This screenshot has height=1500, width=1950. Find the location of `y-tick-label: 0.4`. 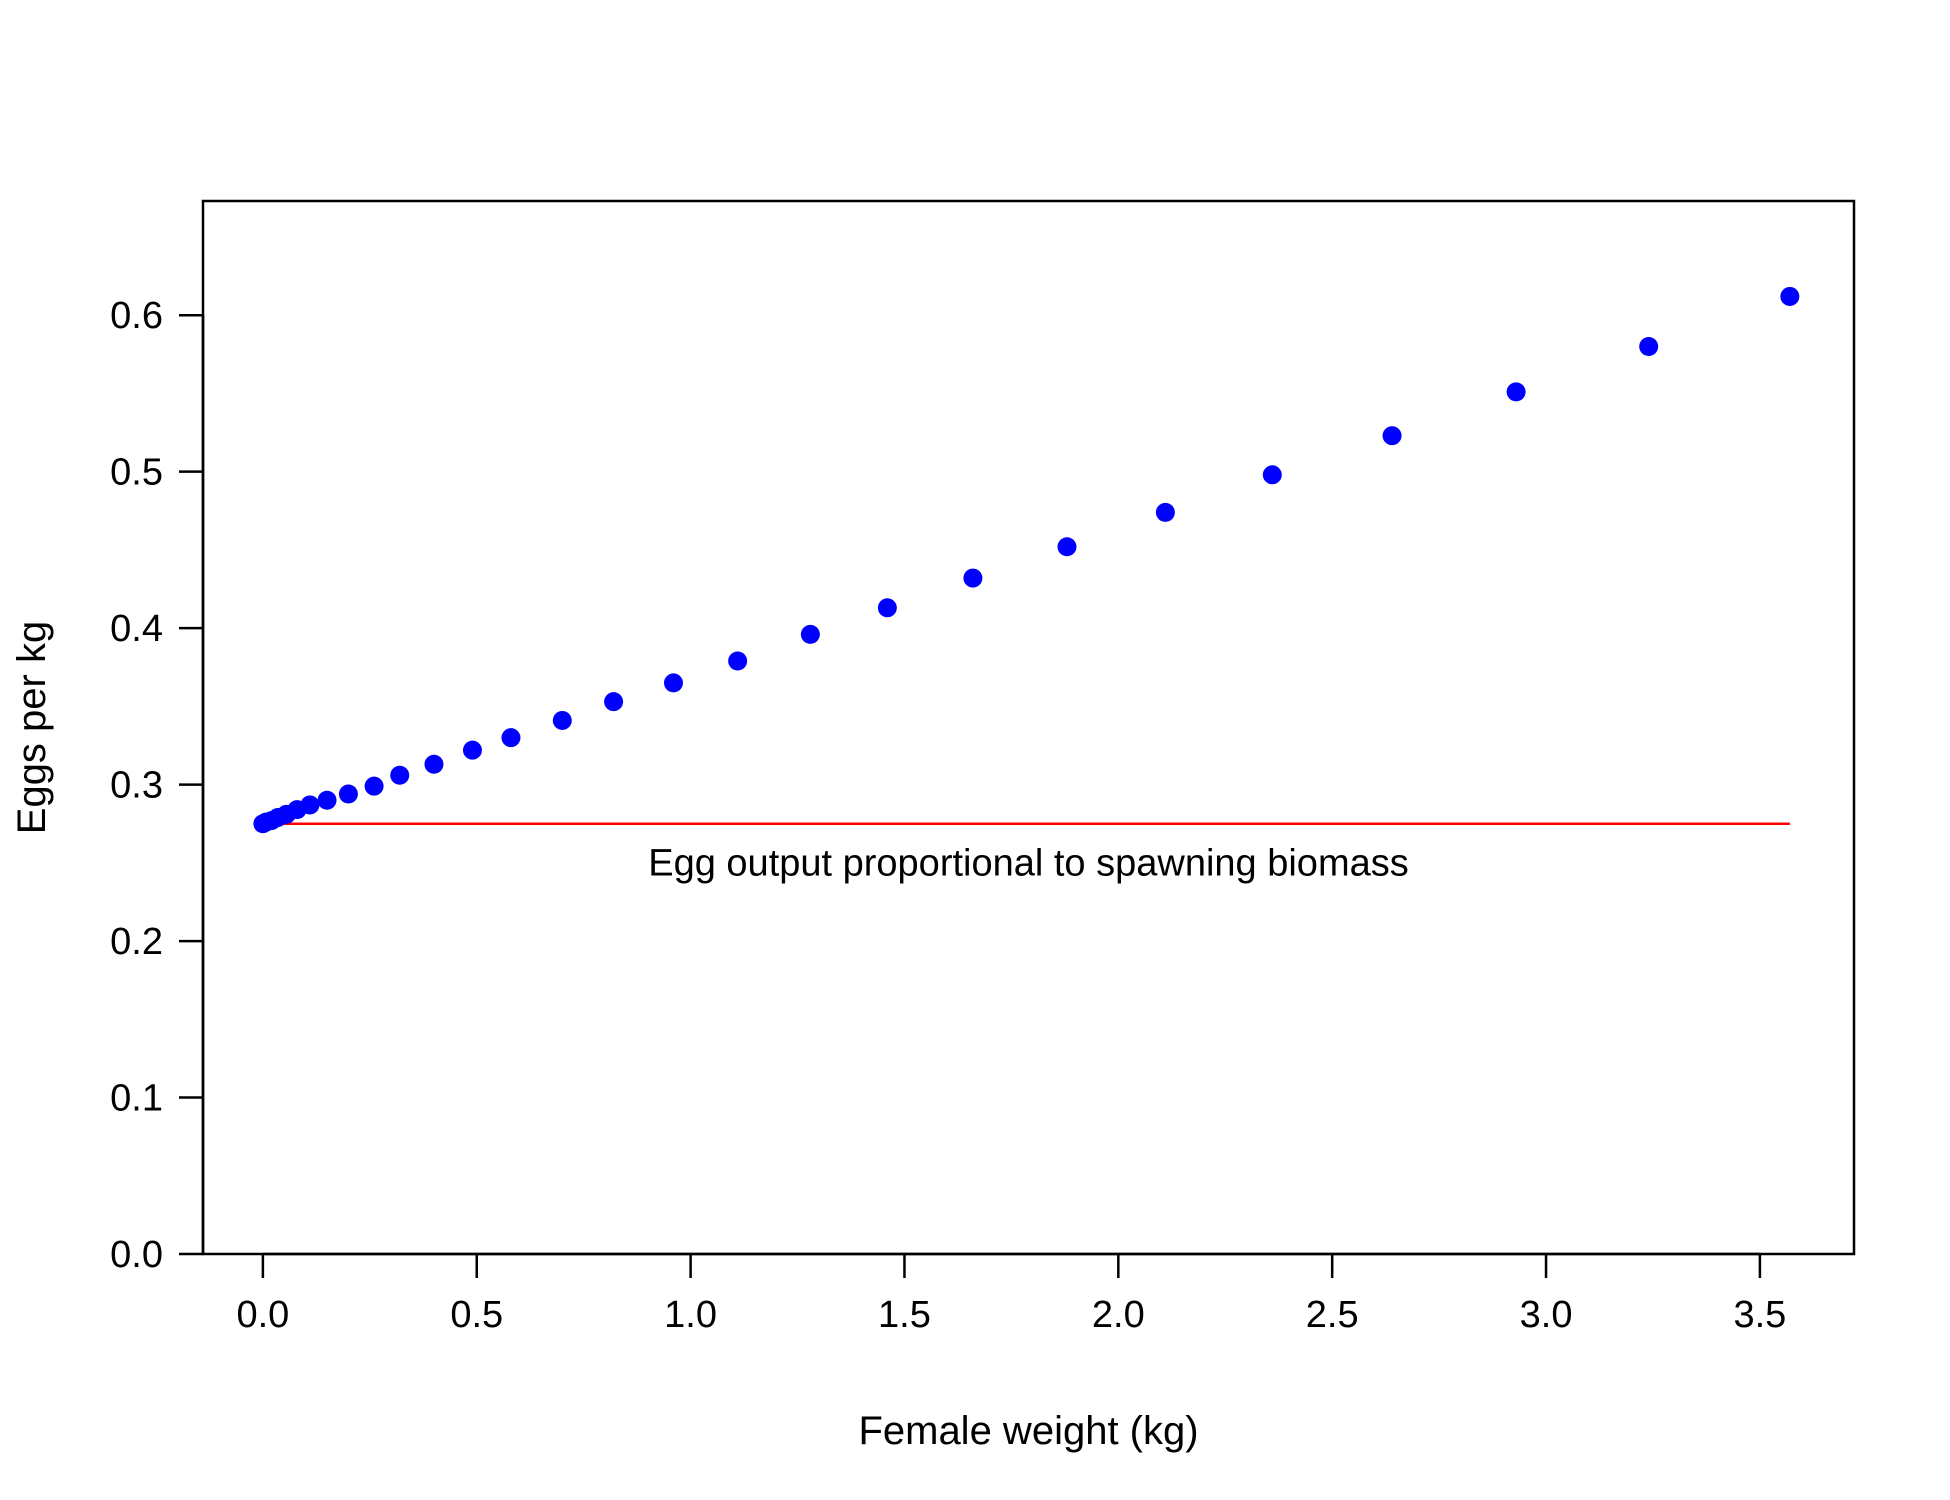

y-tick-label: 0.4 is located at coordinates (136, 629).